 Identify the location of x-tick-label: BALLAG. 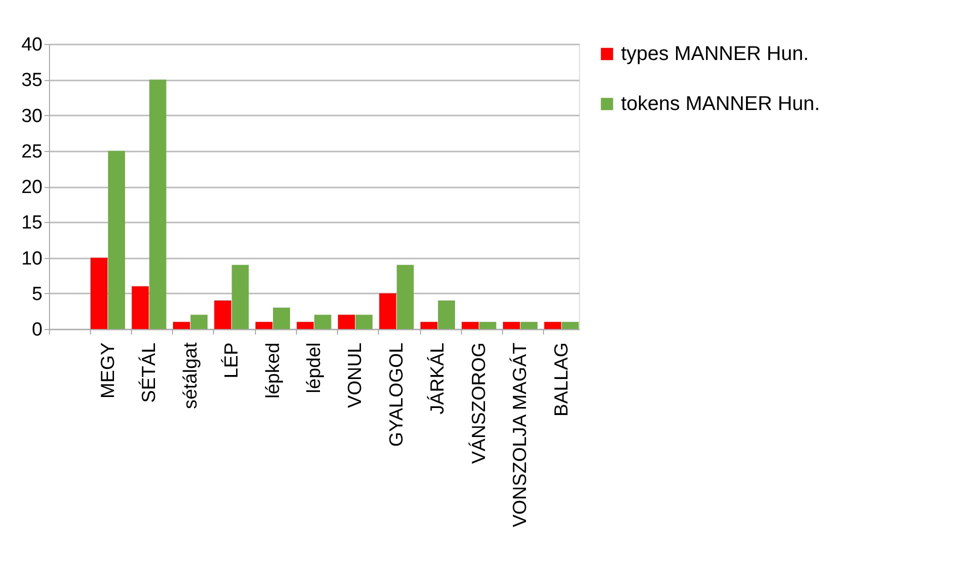
(561, 379).